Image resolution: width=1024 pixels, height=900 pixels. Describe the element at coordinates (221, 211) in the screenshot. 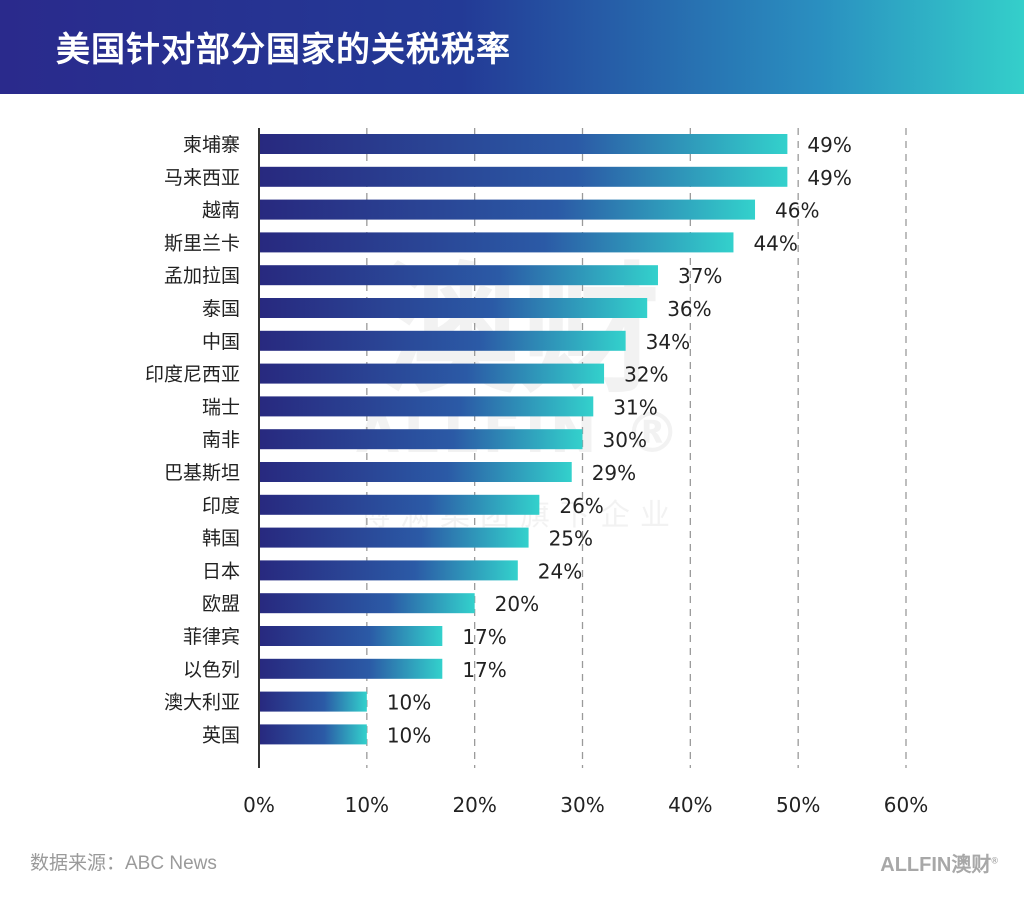

I see `category-label: 越南` at that location.